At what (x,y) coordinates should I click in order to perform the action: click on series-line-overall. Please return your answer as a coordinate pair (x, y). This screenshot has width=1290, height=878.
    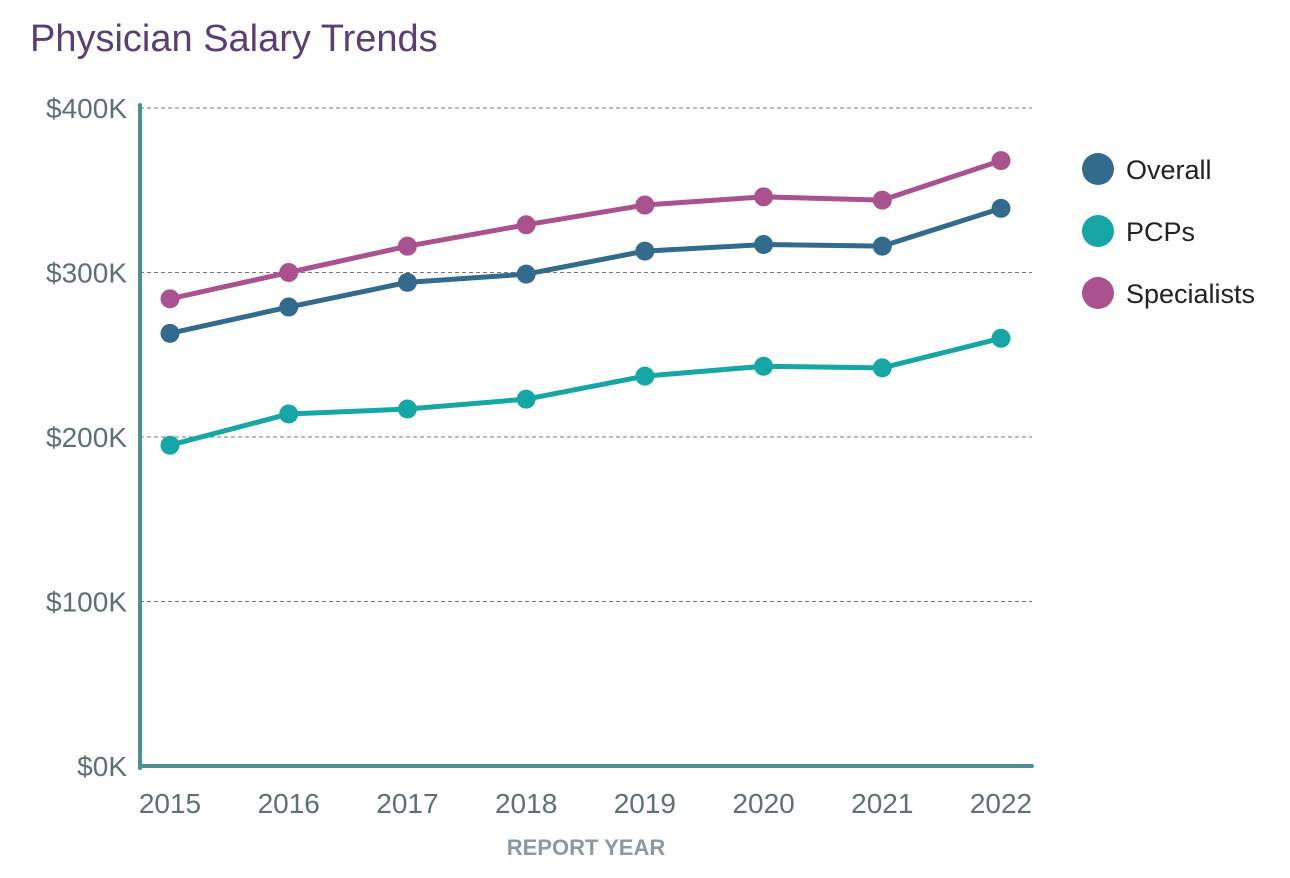
    Looking at the image, I should click on (585, 270).